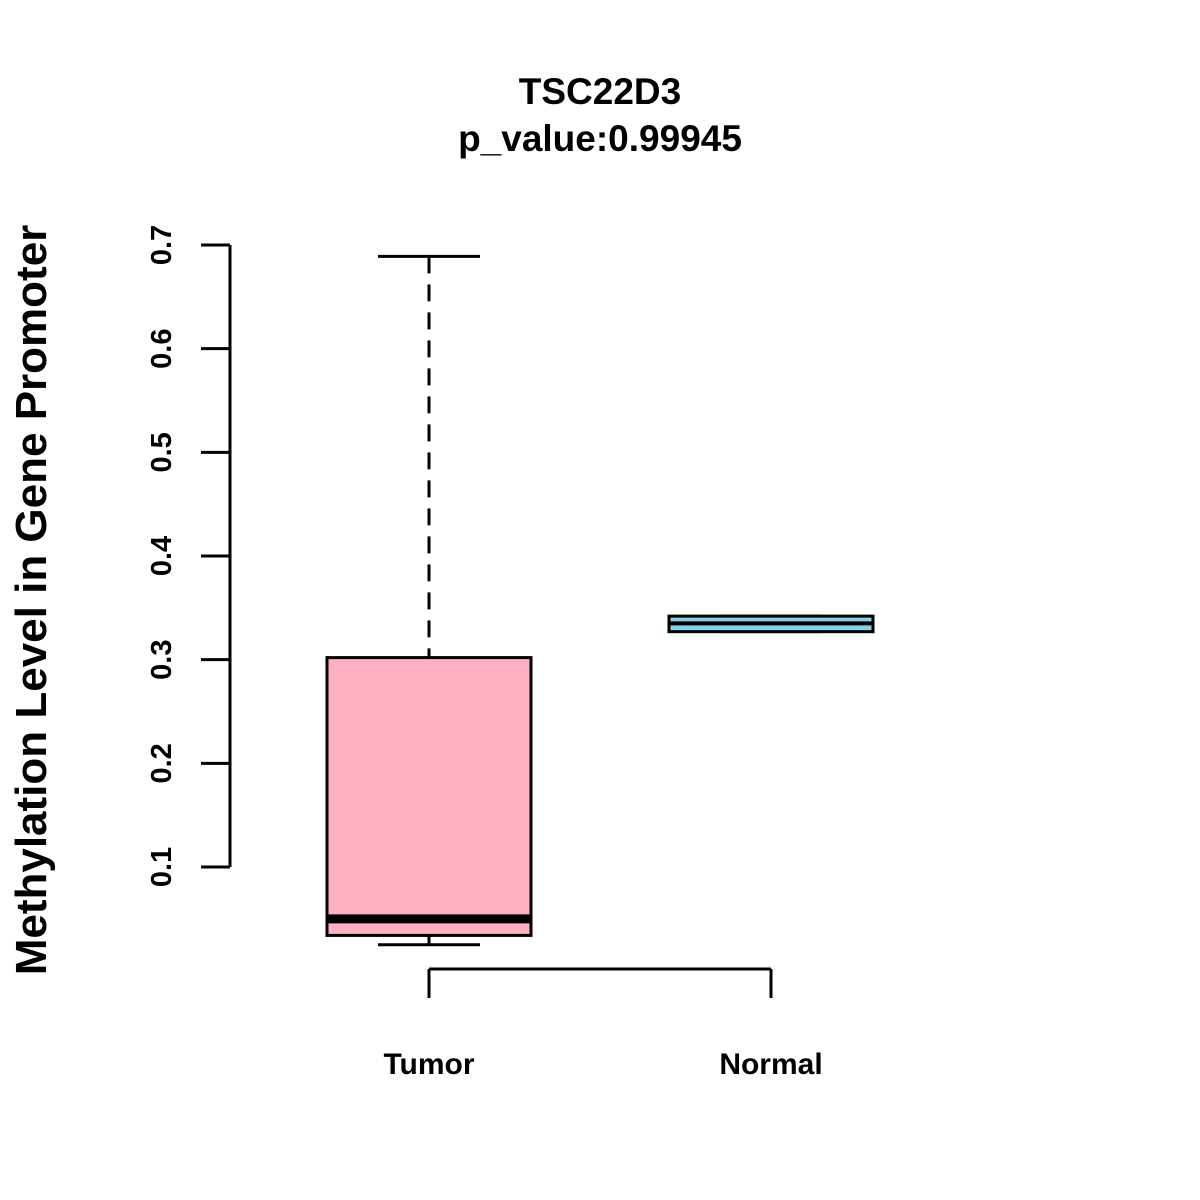  What do you see at coordinates (162, 556) in the screenshot?
I see `y-tick-label: 0.4` at bounding box center [162, 556].